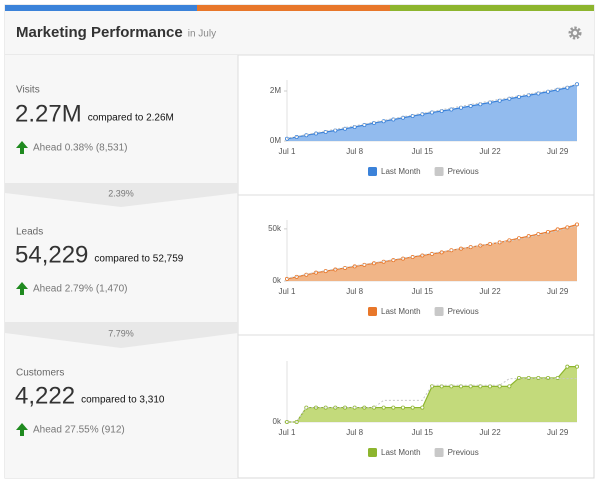 This screenshot has width=599, height=488. Describe the element at coordinates (101, 8) in the screenshot. I see `strip-blue` at that location.